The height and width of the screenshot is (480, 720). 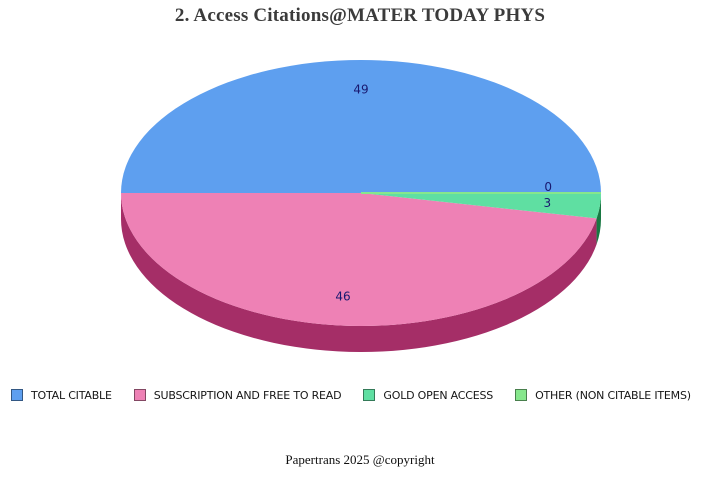 What do you see at coordinates (598, 219) in the screenshot?
I see `pie-slice-side-gold-open-access` at bounding box center [598, 219].